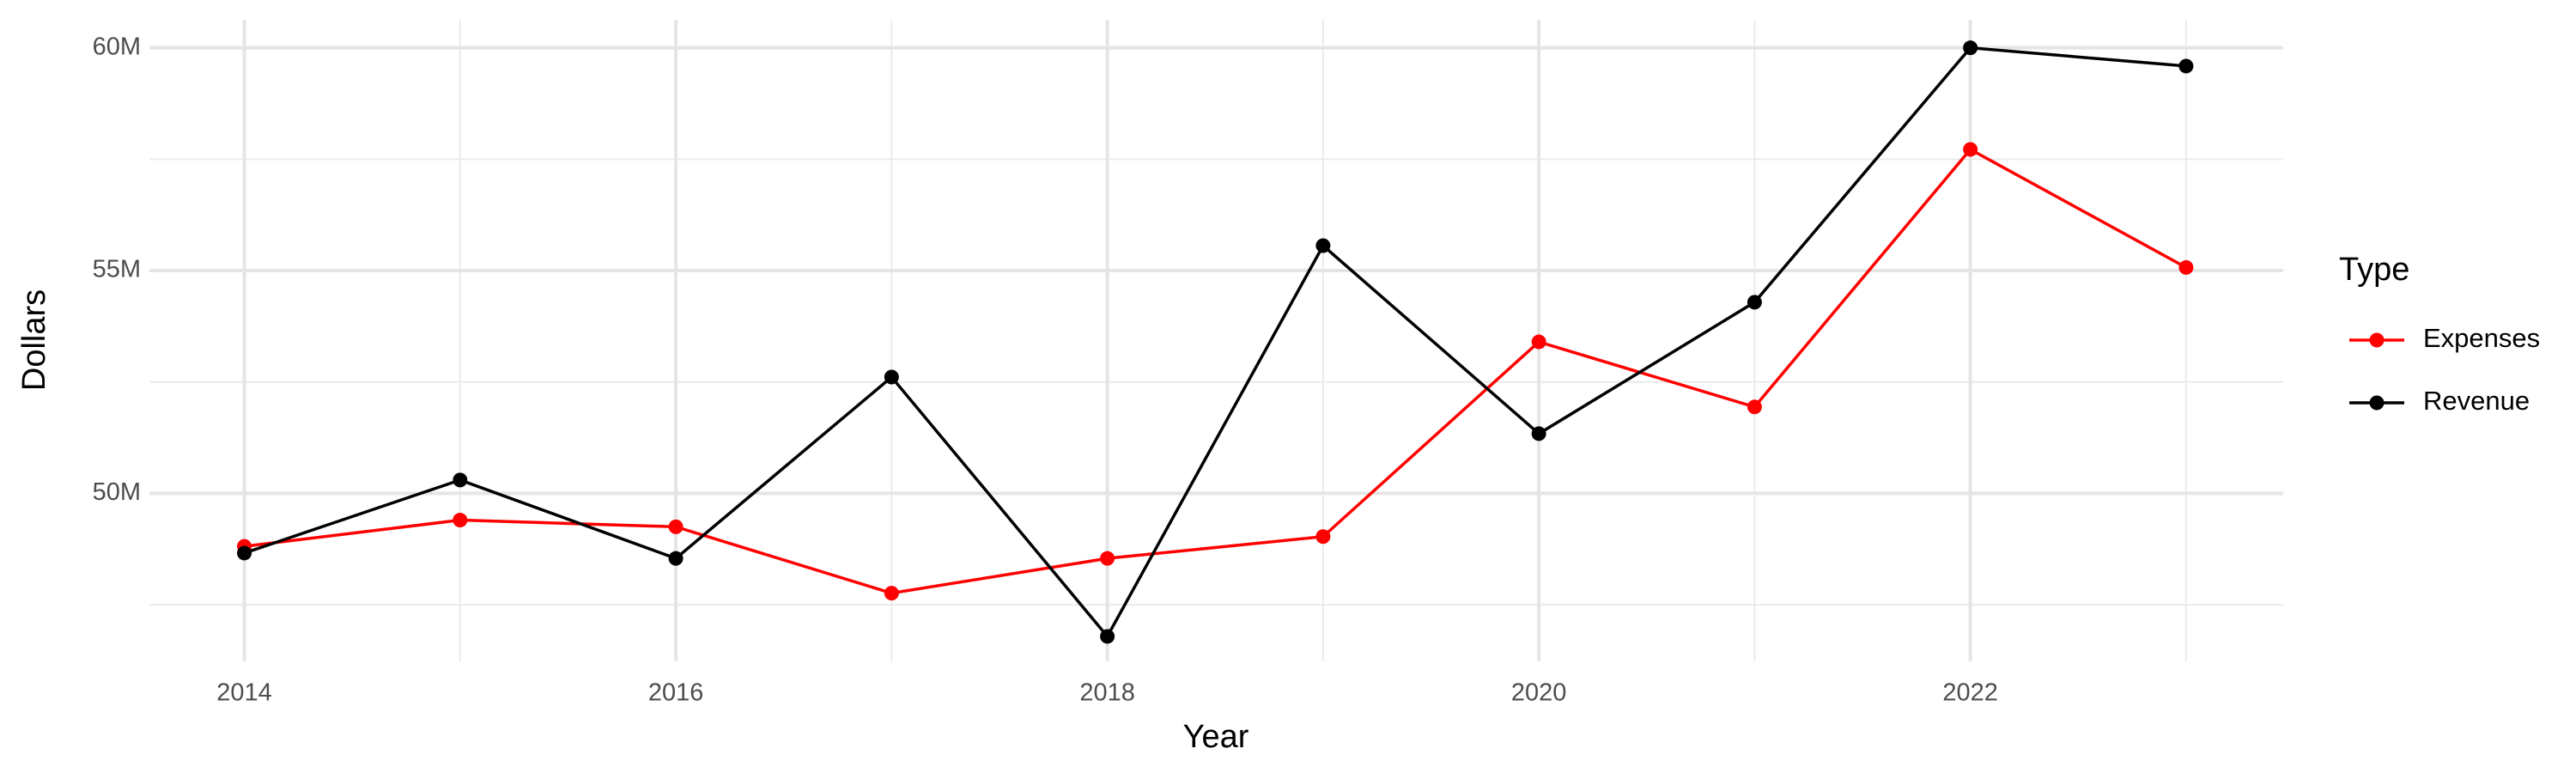  Describe the element at coordinates (117, 46) in the screenshot. I see `y-tick-label: 60M` at that location.